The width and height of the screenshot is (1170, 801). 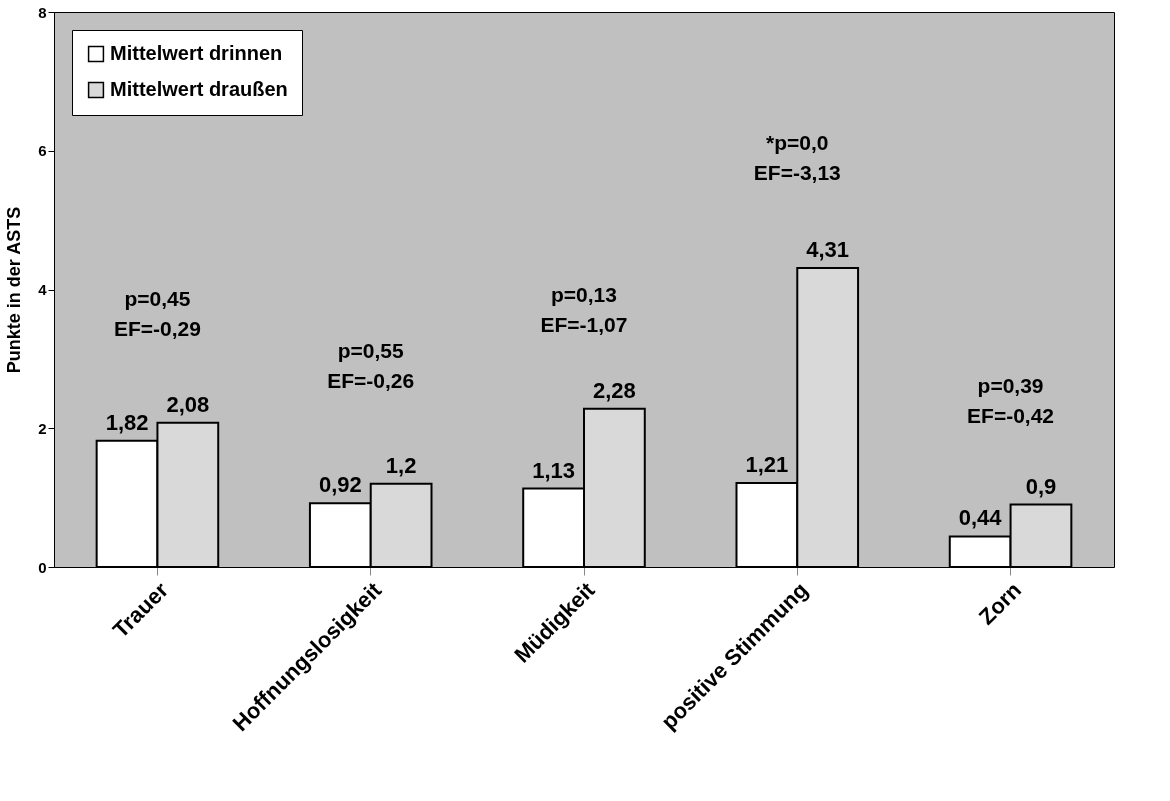 I want to click on annotation: p=0,13 EF=-1,07, so click(x=584, y=309).